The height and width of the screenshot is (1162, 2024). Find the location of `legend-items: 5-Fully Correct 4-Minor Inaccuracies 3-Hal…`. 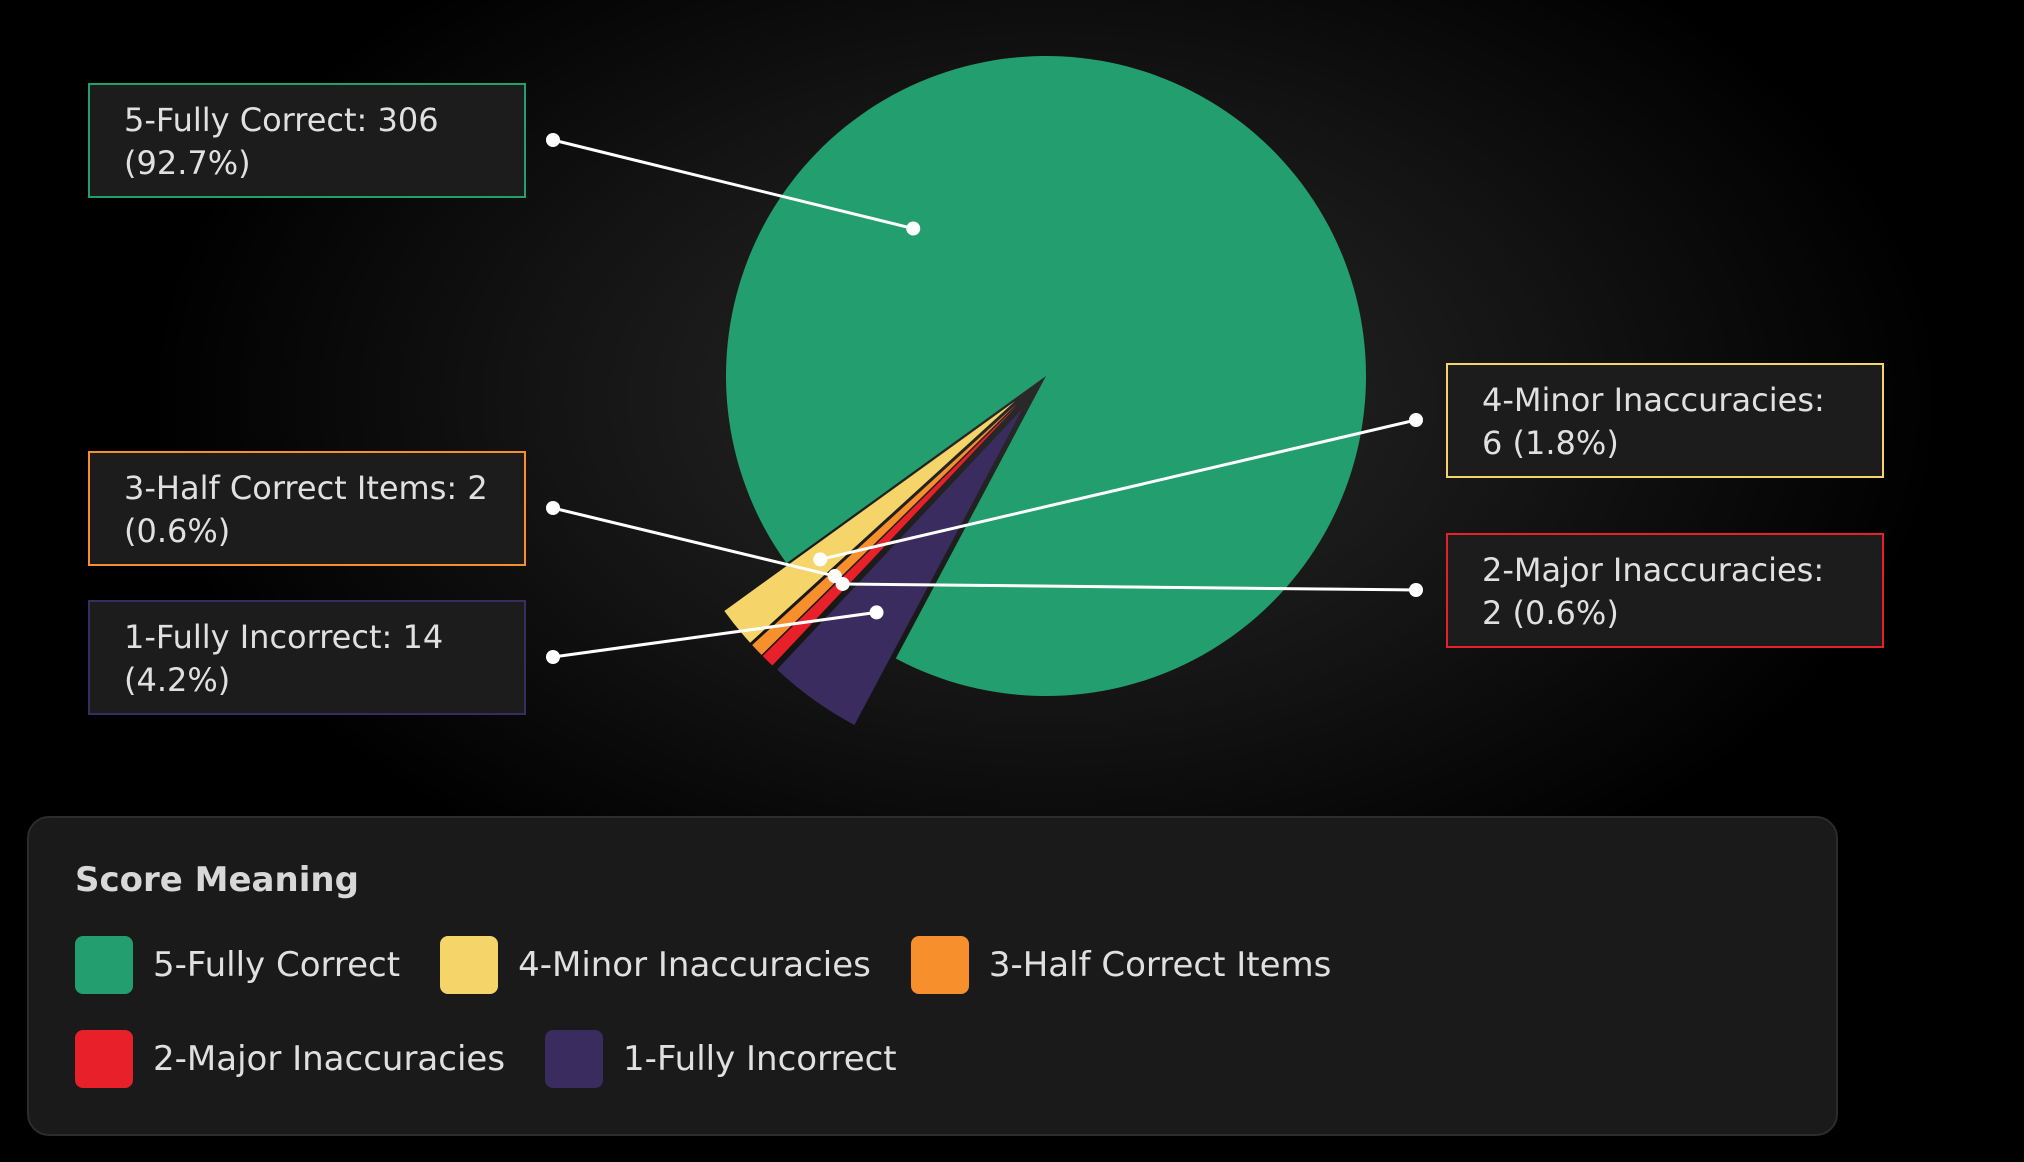

legend-items: 5-Fully Correct 4-Minor Inaccuracies 3-Hal… is located at coordinates (932, 1012).